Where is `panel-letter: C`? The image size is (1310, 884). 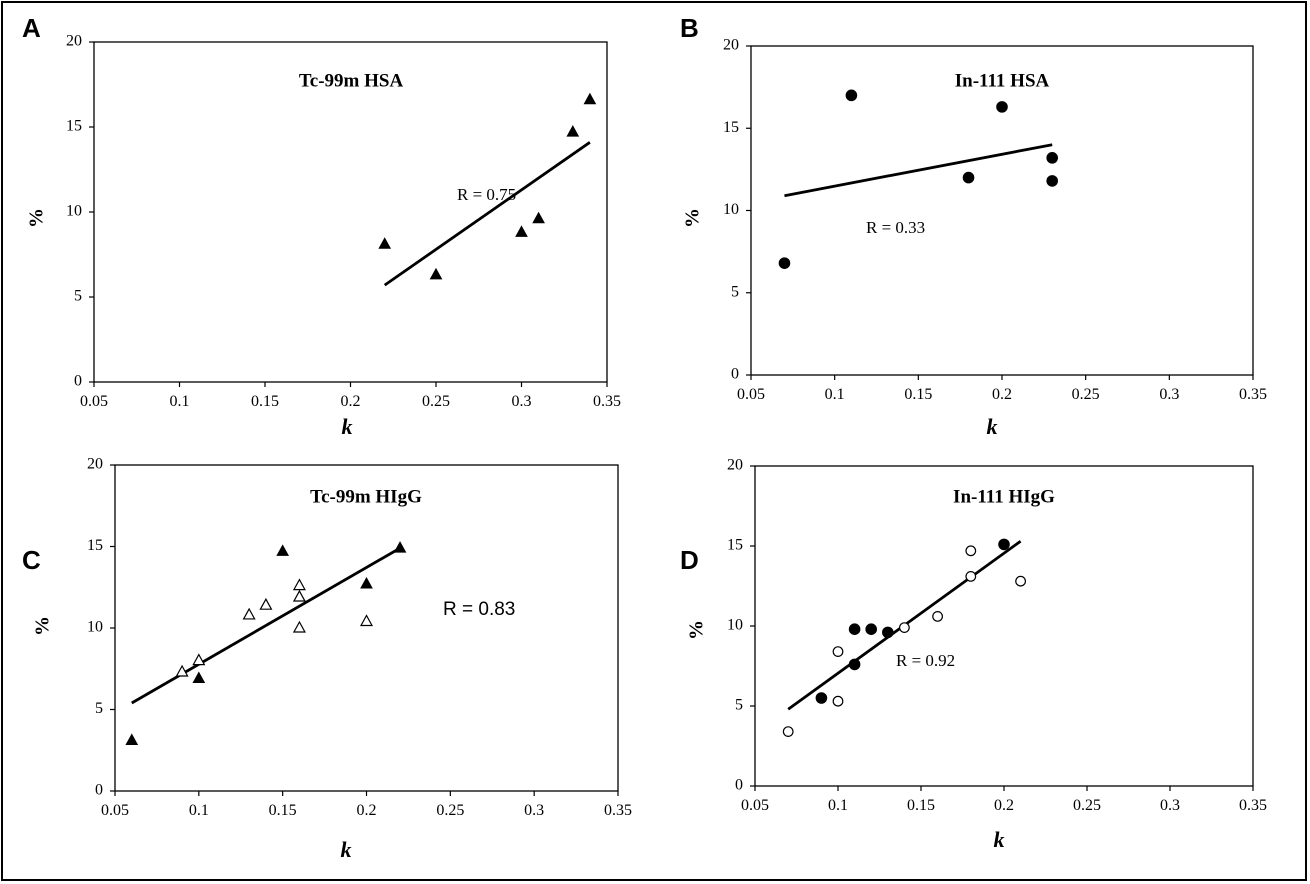
panel-letter: C is located at coordinates (31, 560).